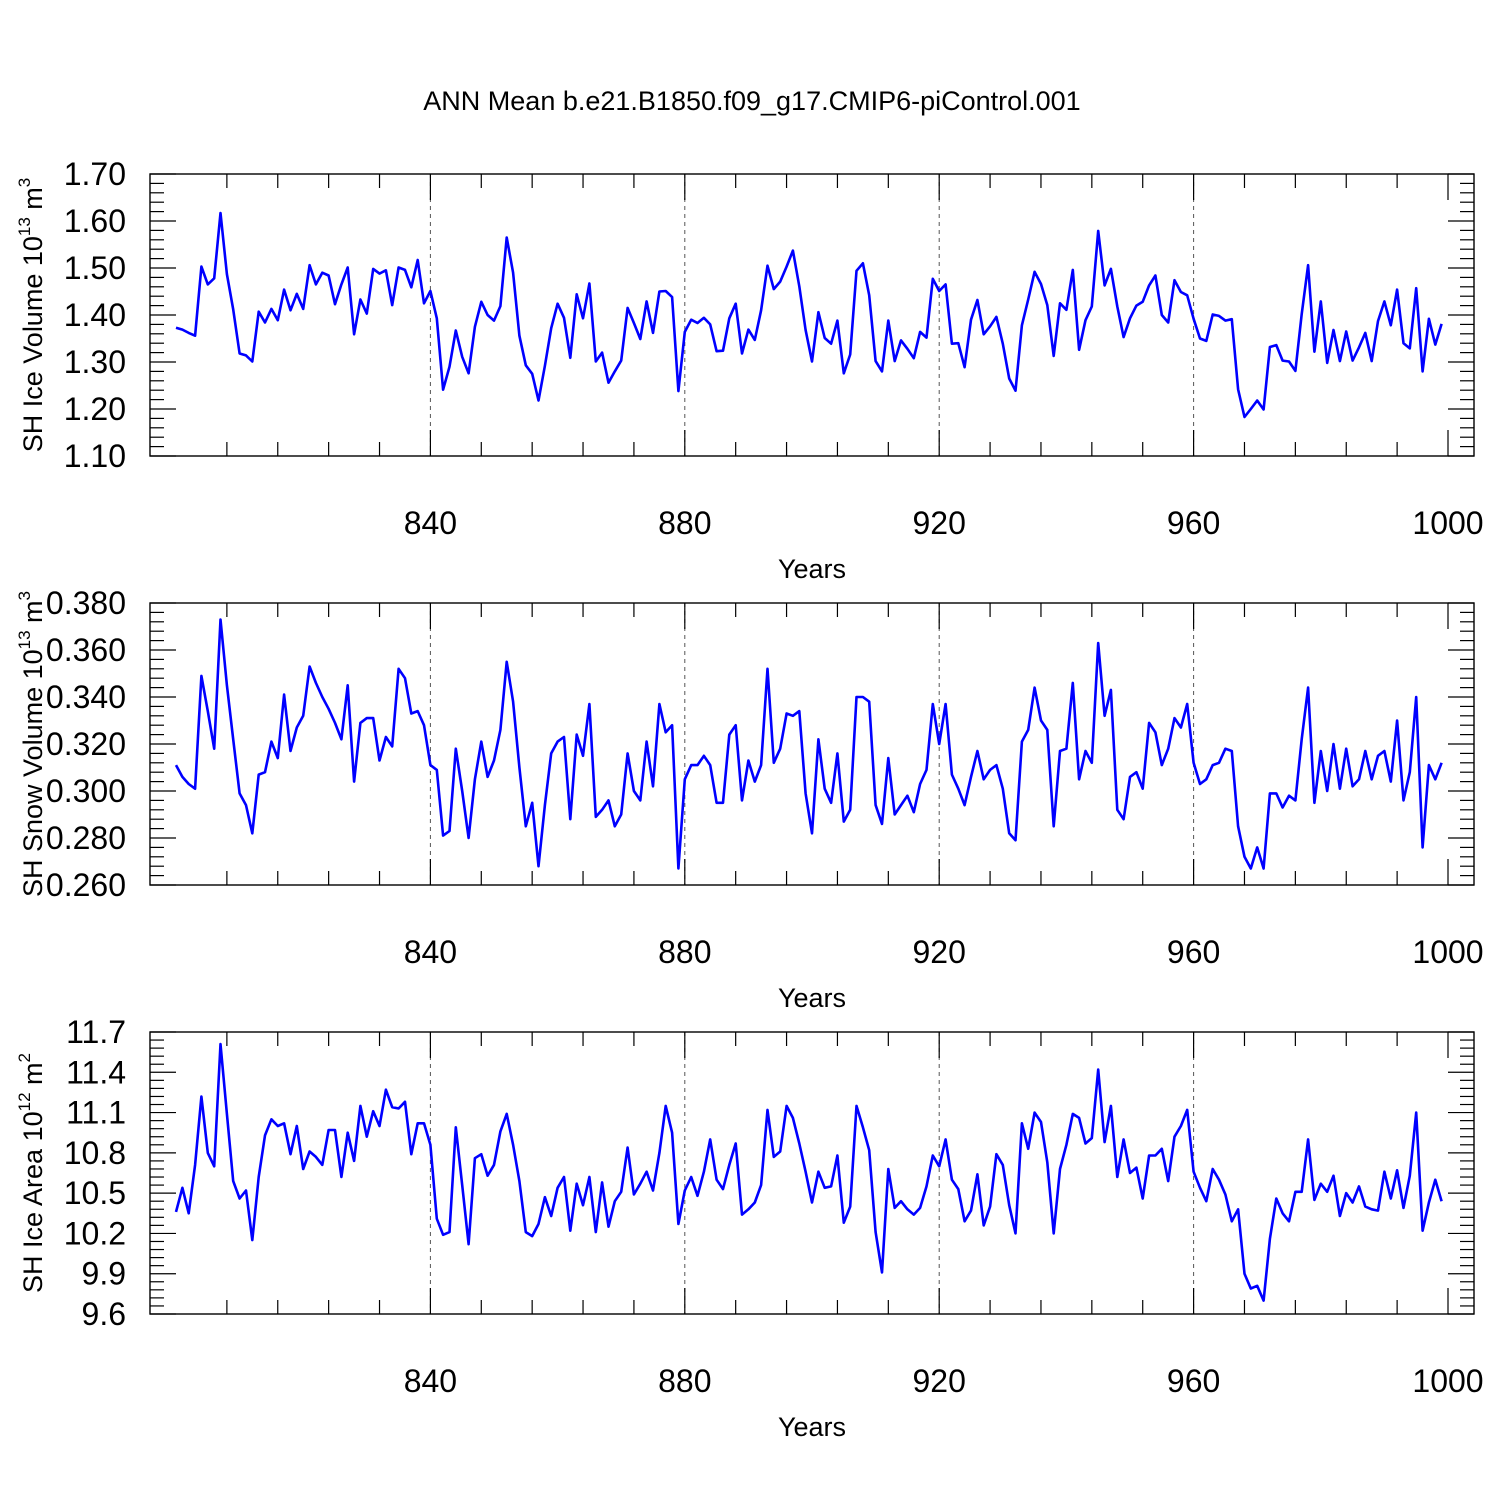  Describe the element at coordinates (96, 1113) in the screenshot. I see `y-tick-label: 11.1` at that location.